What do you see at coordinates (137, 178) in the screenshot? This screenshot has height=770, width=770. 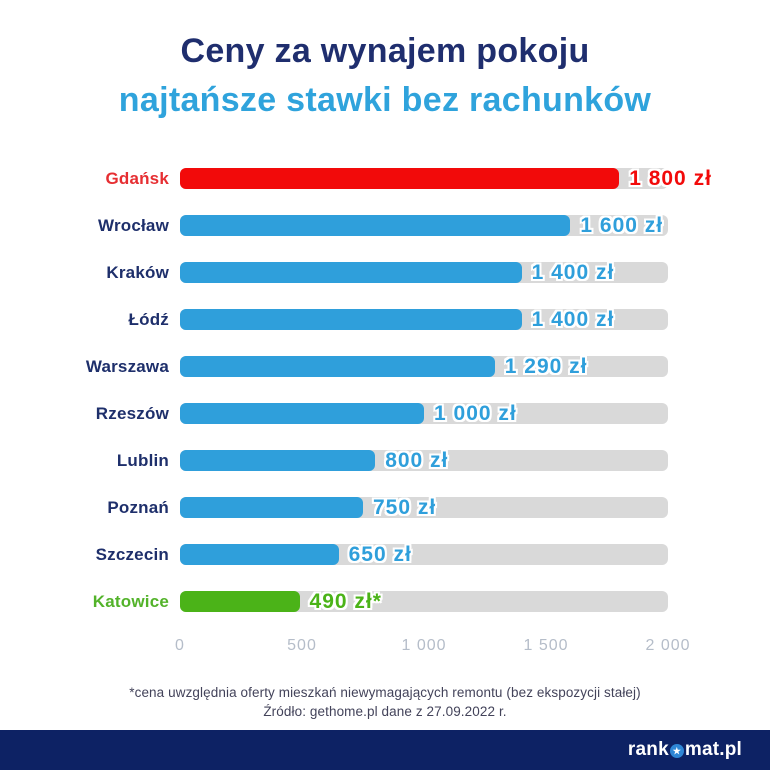 I see `city-label: Gdańsk` at bounding box center [137, 178].